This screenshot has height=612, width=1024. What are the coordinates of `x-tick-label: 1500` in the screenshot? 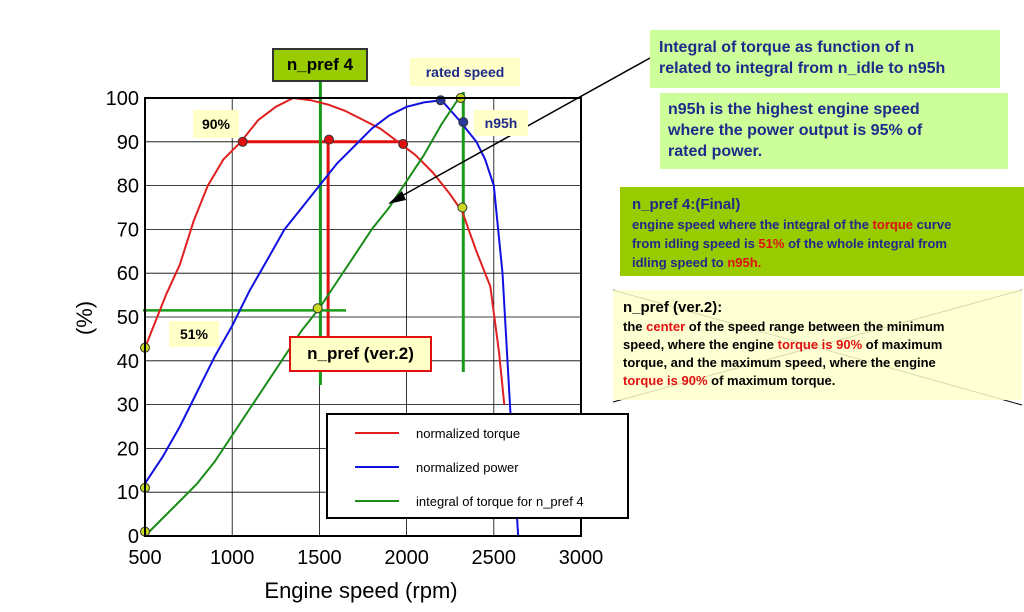 It's located at (319, 558).